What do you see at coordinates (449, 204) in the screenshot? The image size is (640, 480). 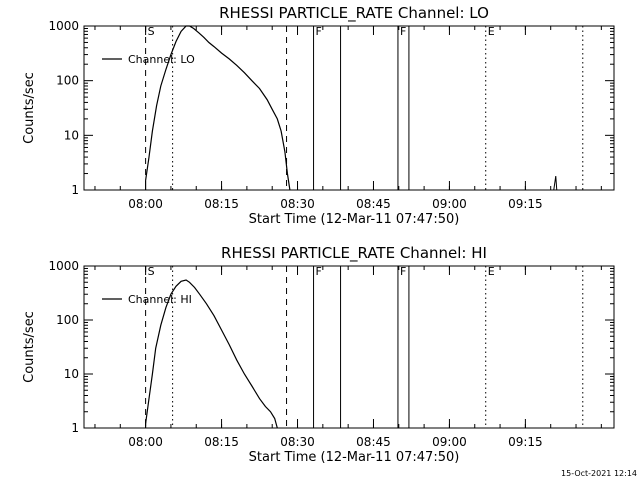 I see `panel-1-x-tick-label: 09:00` at bounding box center [449, 204].